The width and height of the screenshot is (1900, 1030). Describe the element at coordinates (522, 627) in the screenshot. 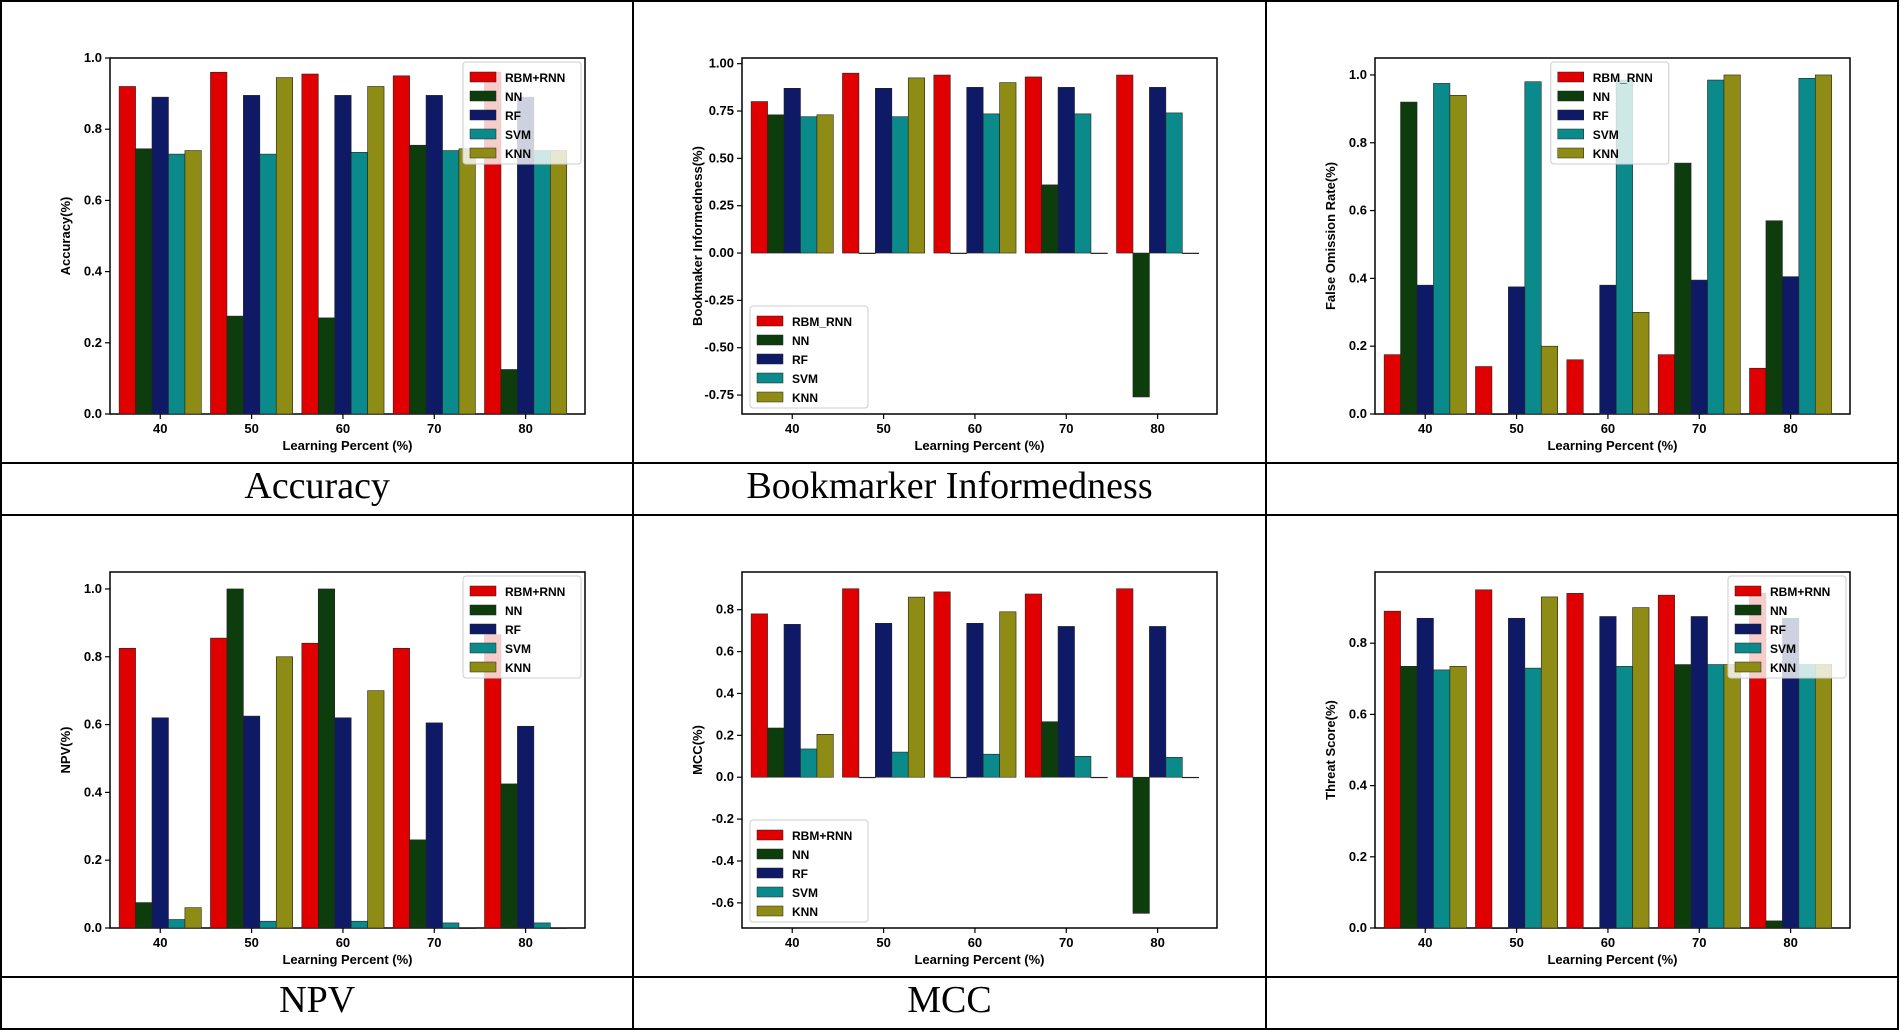

I see `legend: RBM+RNN NN RF SVM KNN` at that location.